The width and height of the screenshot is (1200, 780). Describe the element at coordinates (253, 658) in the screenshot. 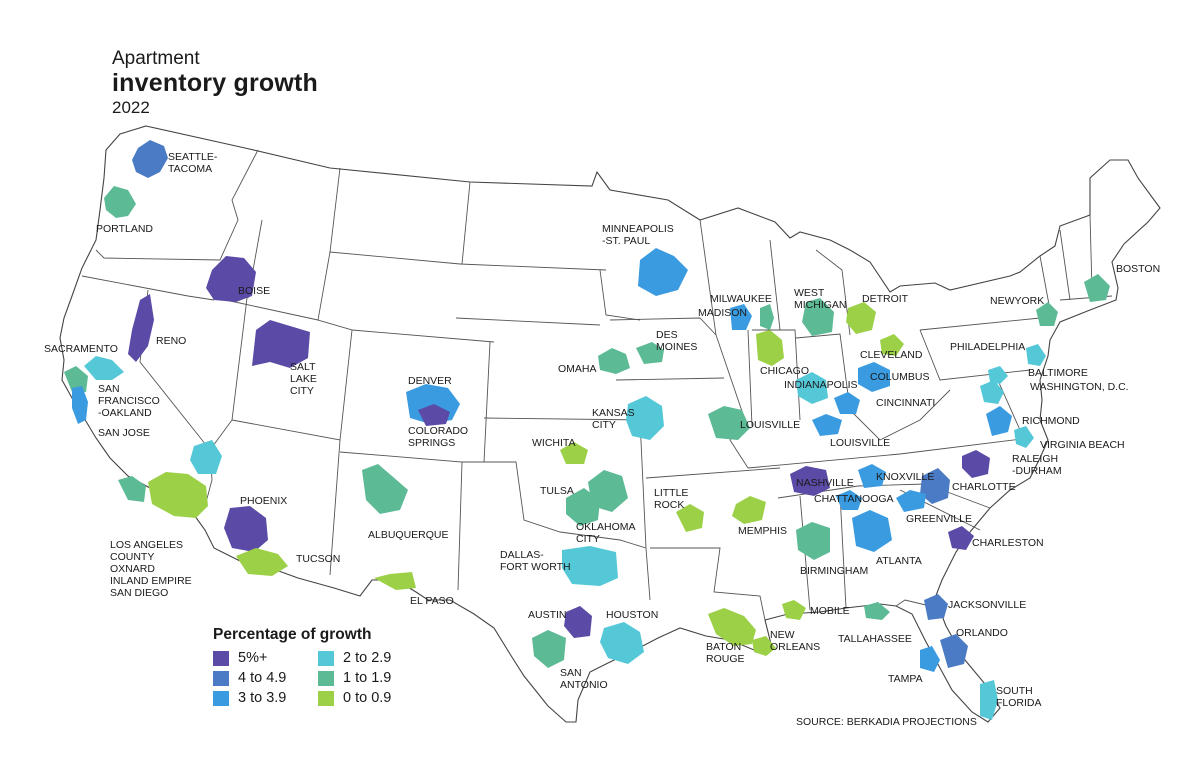

I see `legend-label: 5%+` at that location.